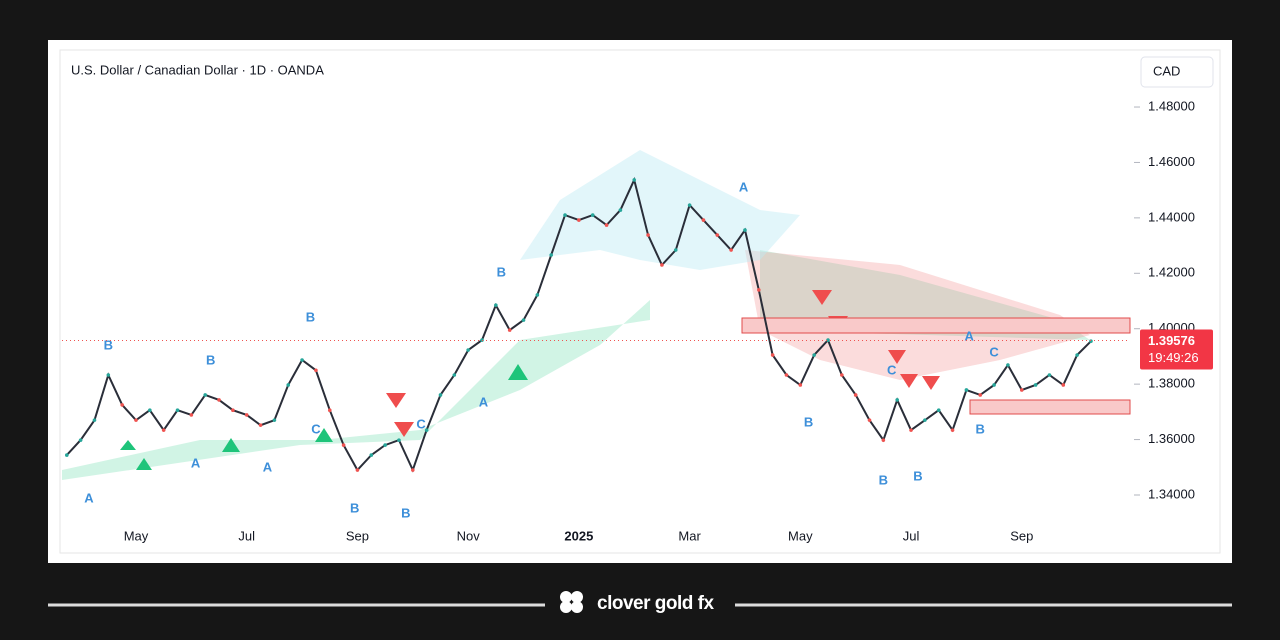 This screenshot has height=640, width=1280. Describe the element at coordinates (936, 325) in the screenshot. I see `resistance-zone` at that location.